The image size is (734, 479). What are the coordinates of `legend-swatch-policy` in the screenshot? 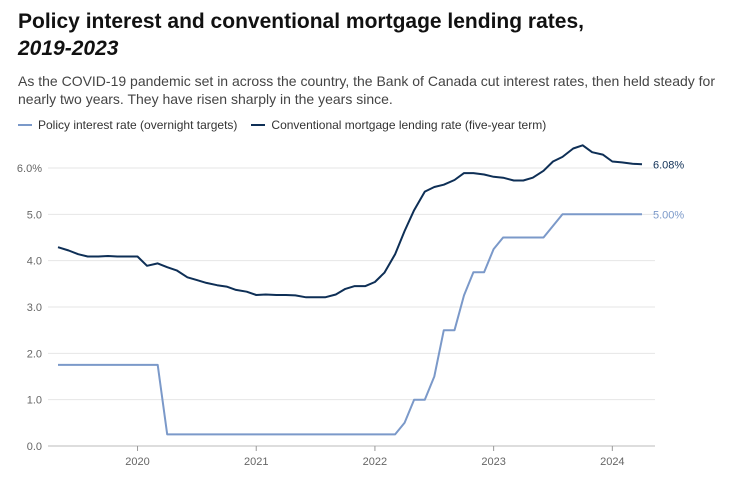 It's located at (25, 125).